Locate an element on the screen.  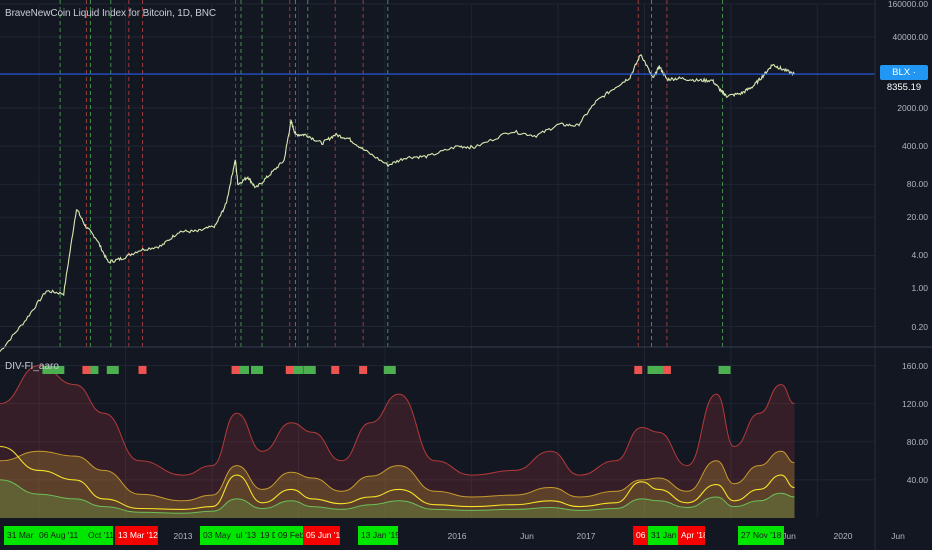
event-label: 05 Jun '14 is located at coordinates (321, 535).